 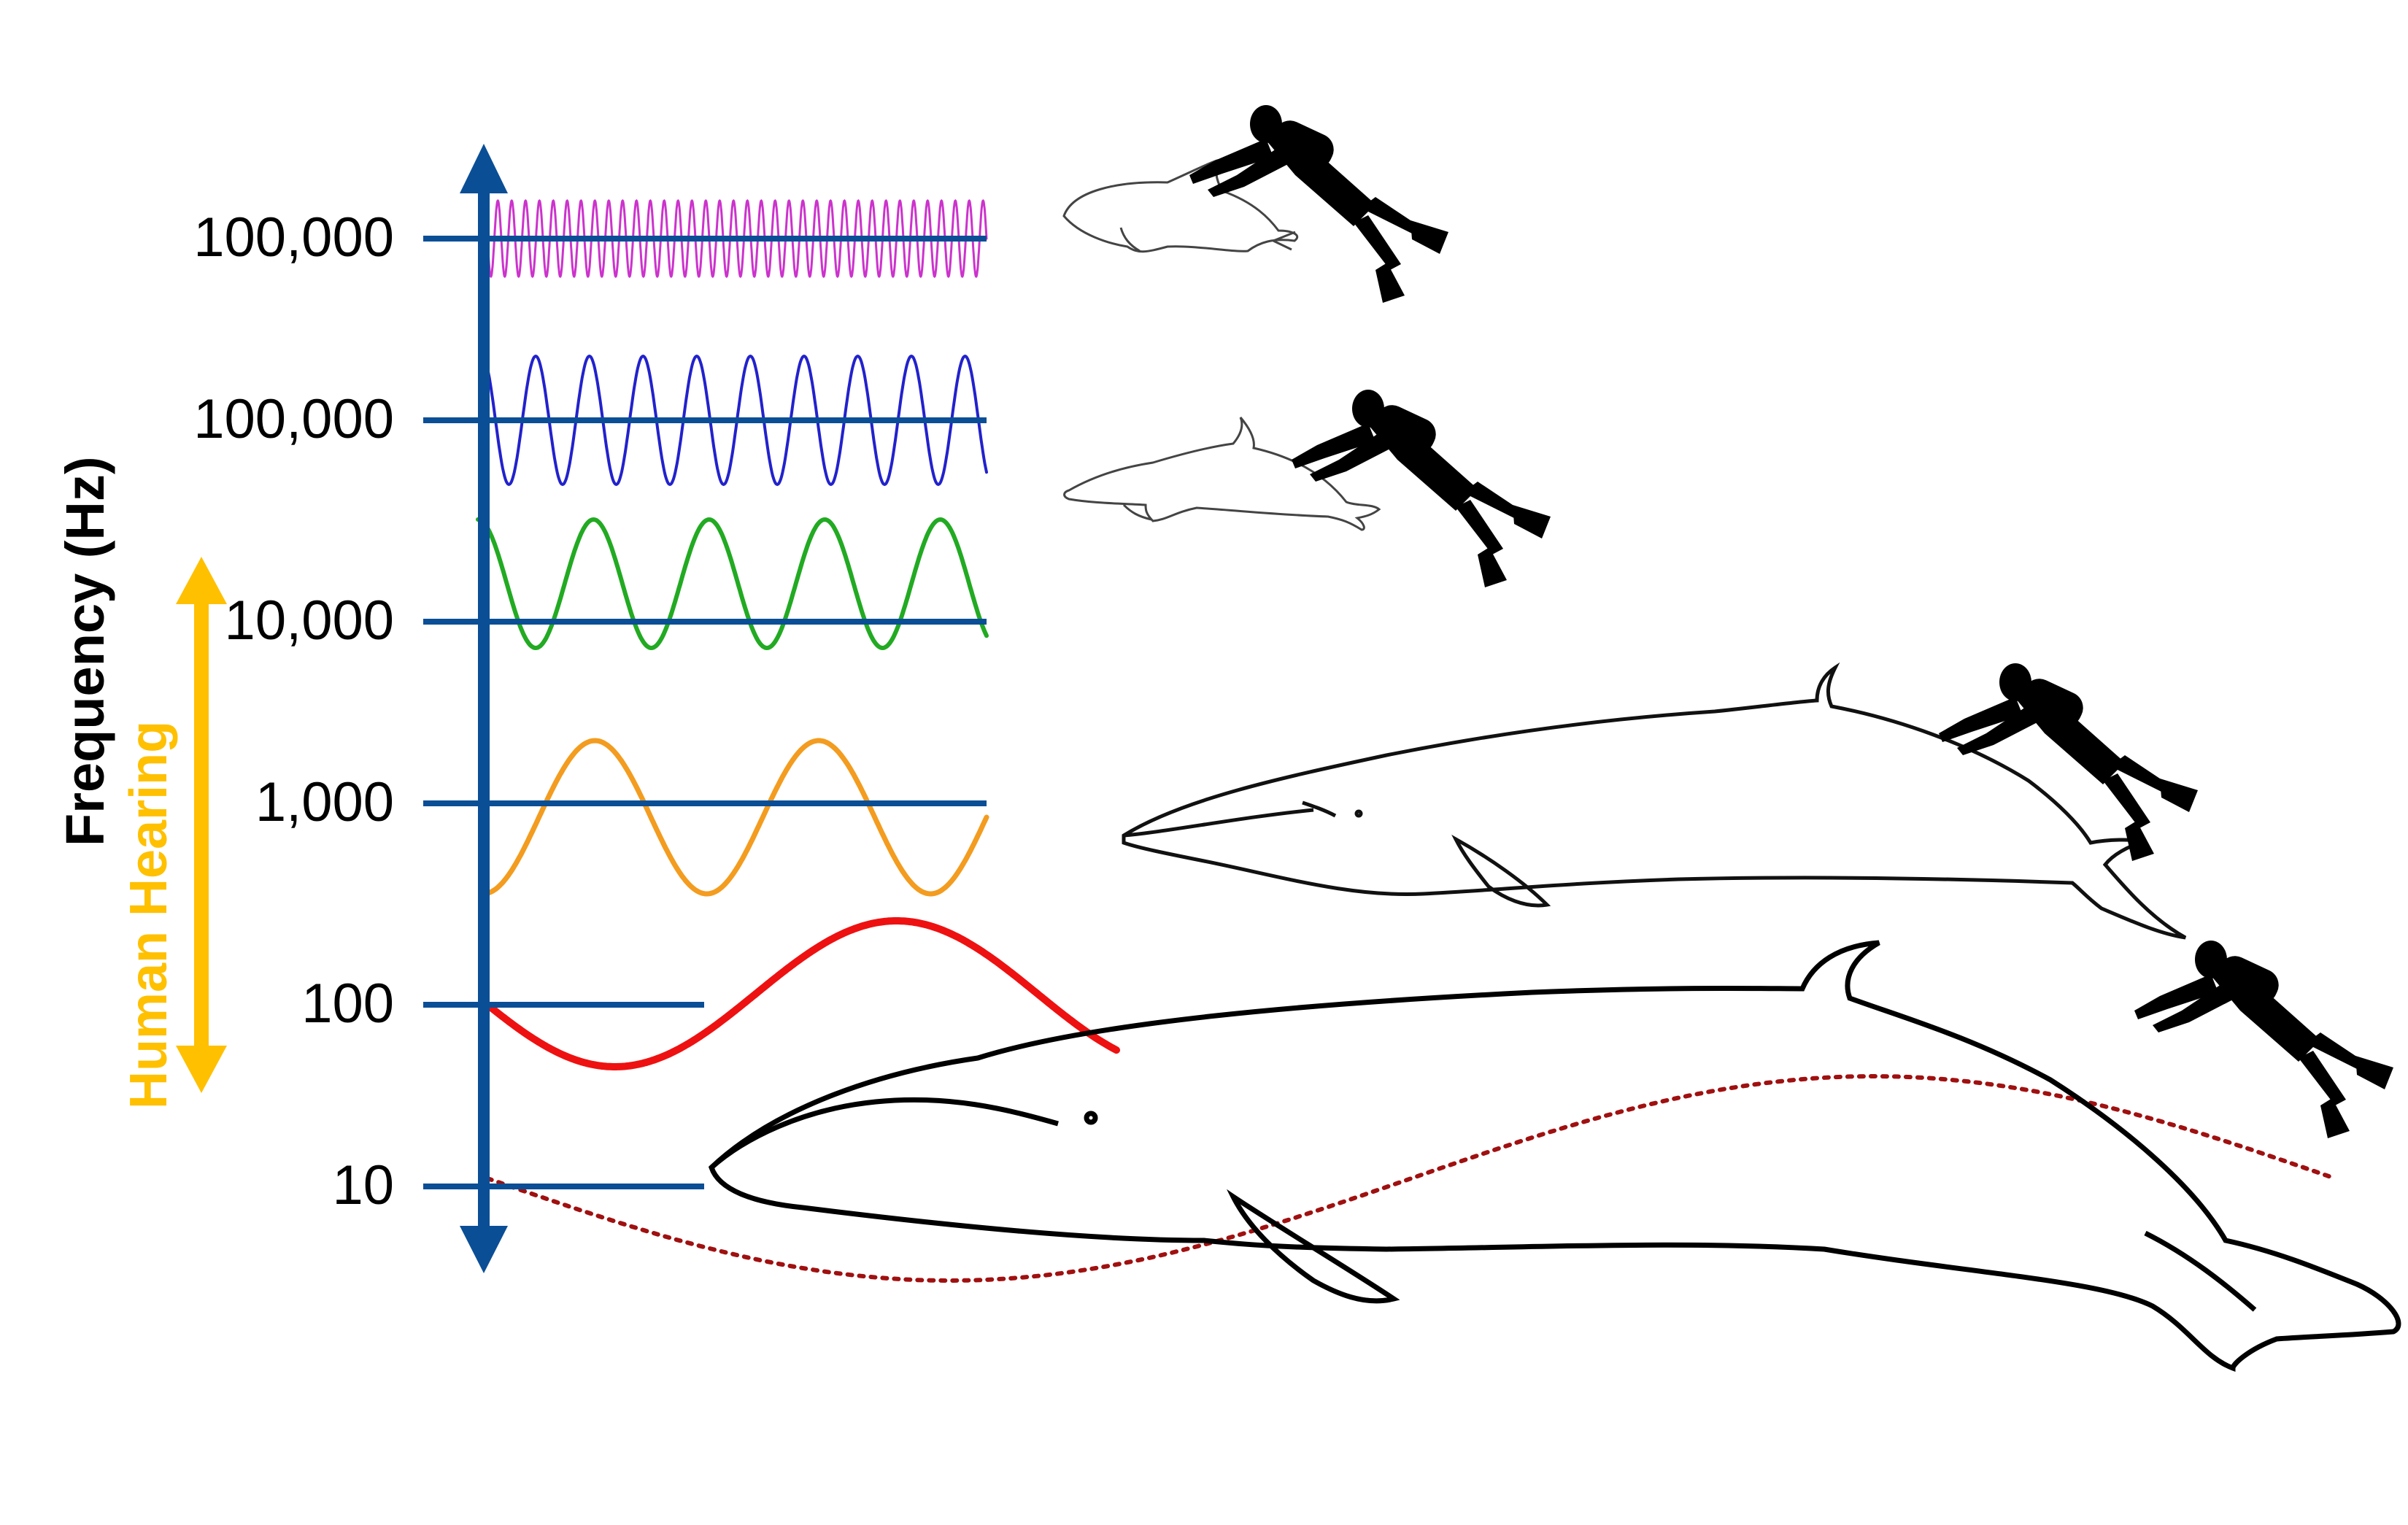 I want to click on tick-label-100: 100, so click(x=347, y=1004).